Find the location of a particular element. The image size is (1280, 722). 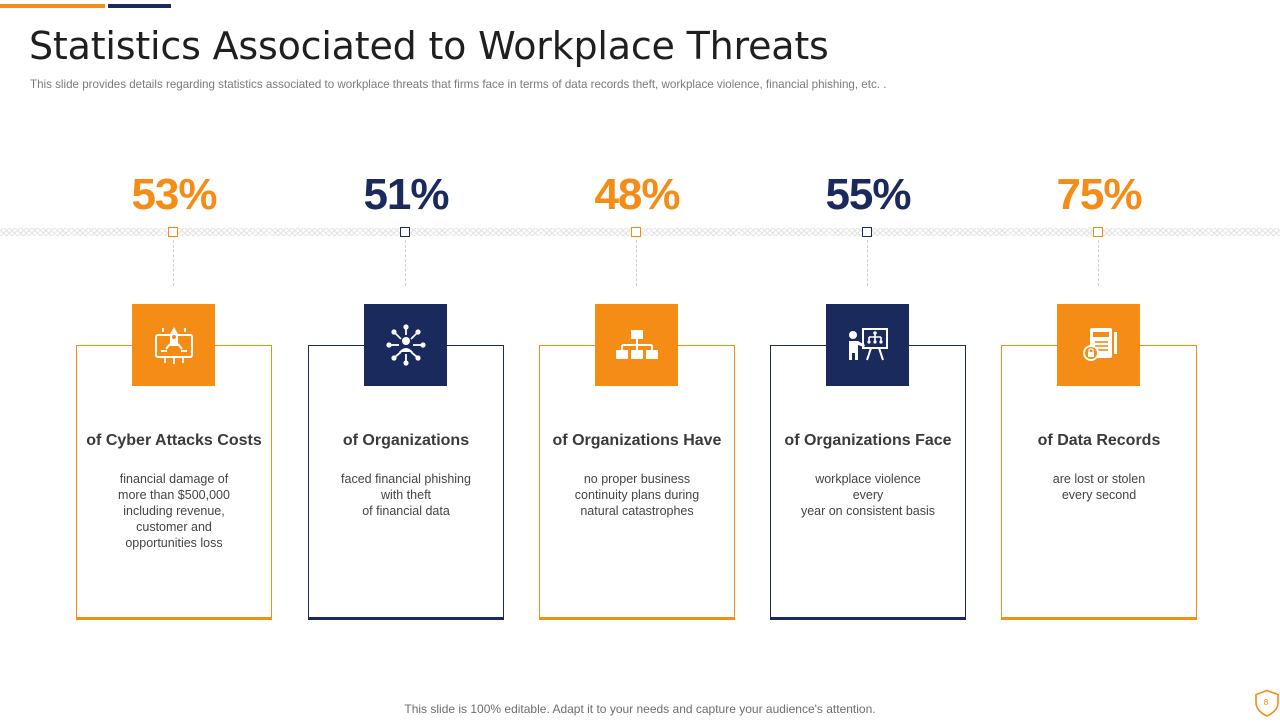

shield-icon is located at coordinates (1267, 703).